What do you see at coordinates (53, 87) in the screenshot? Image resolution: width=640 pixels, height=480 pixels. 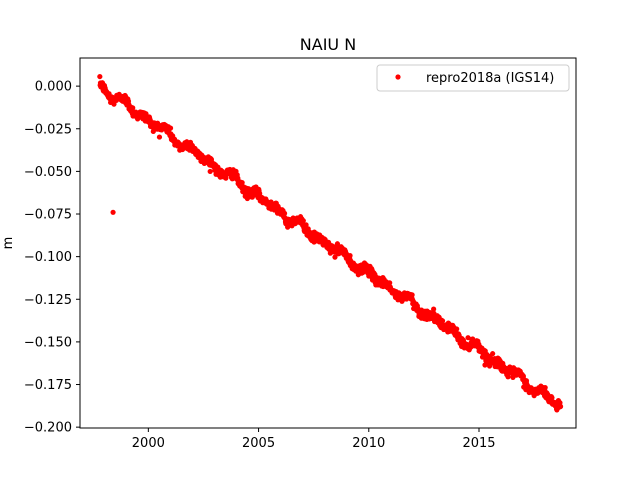 I see `y-tick-label: 0.000` at bounding box center [53, 87].